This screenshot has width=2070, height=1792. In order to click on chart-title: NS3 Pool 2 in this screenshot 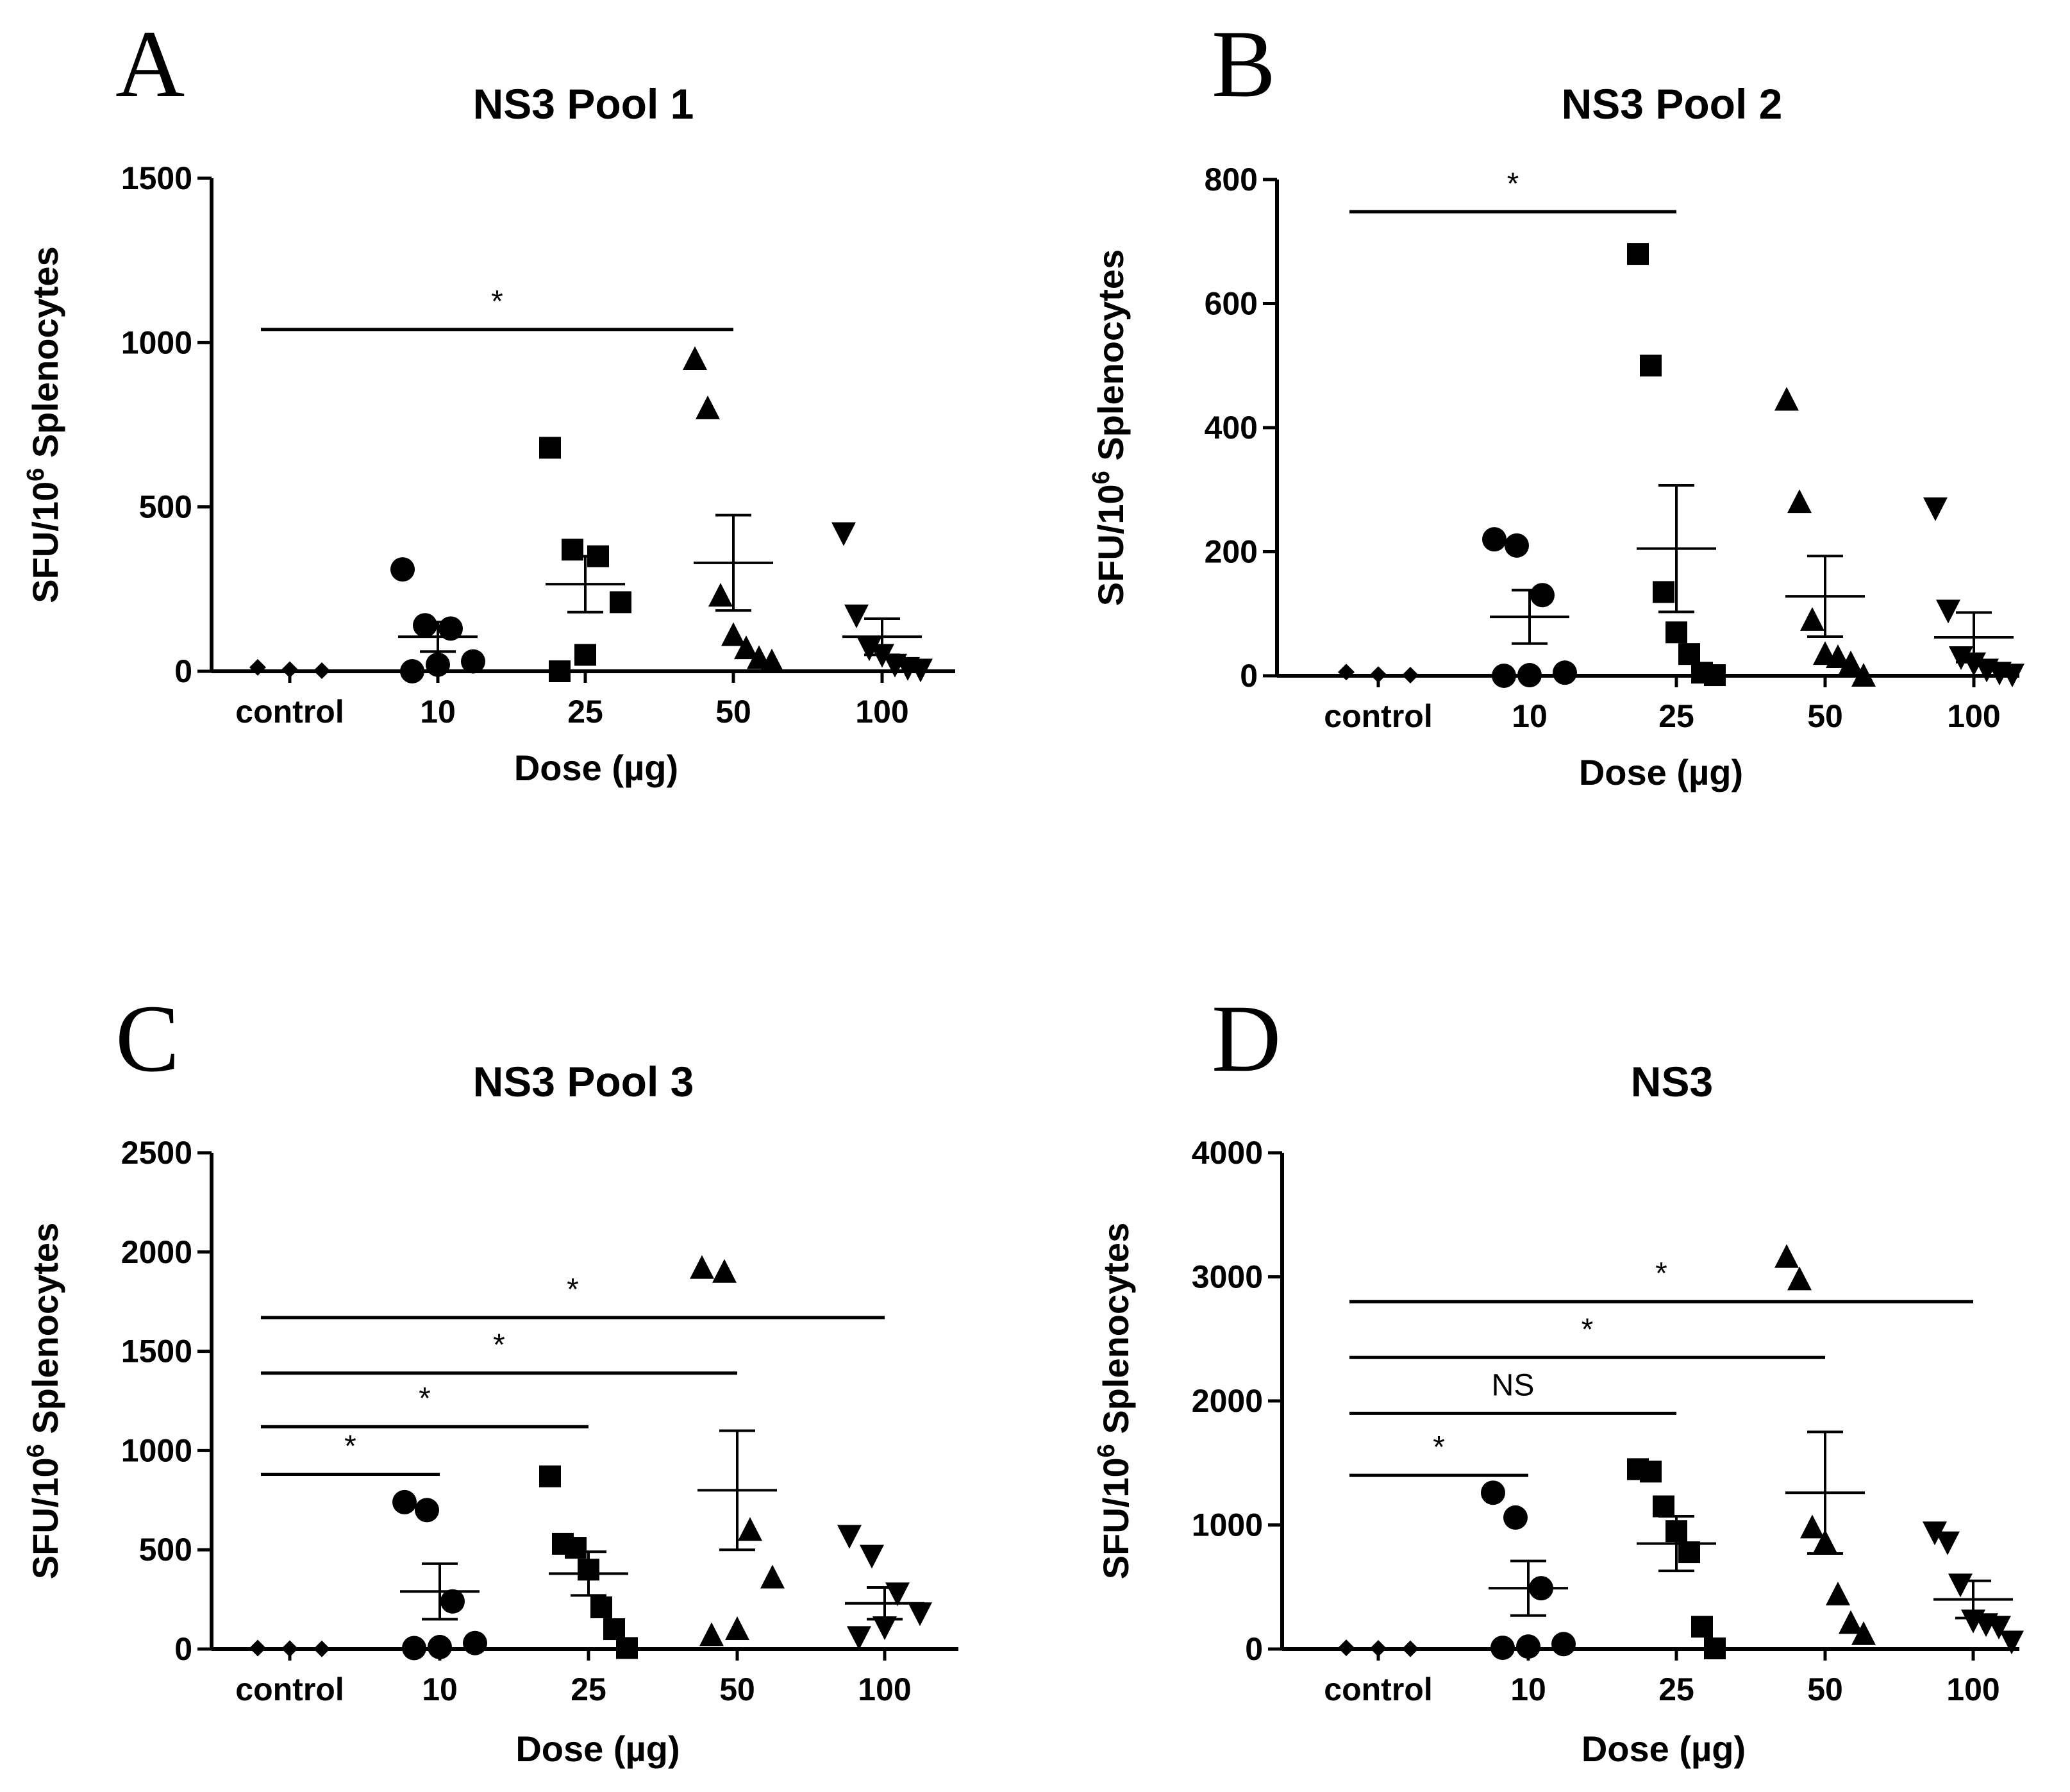, I will do `click(1672, 104)`.